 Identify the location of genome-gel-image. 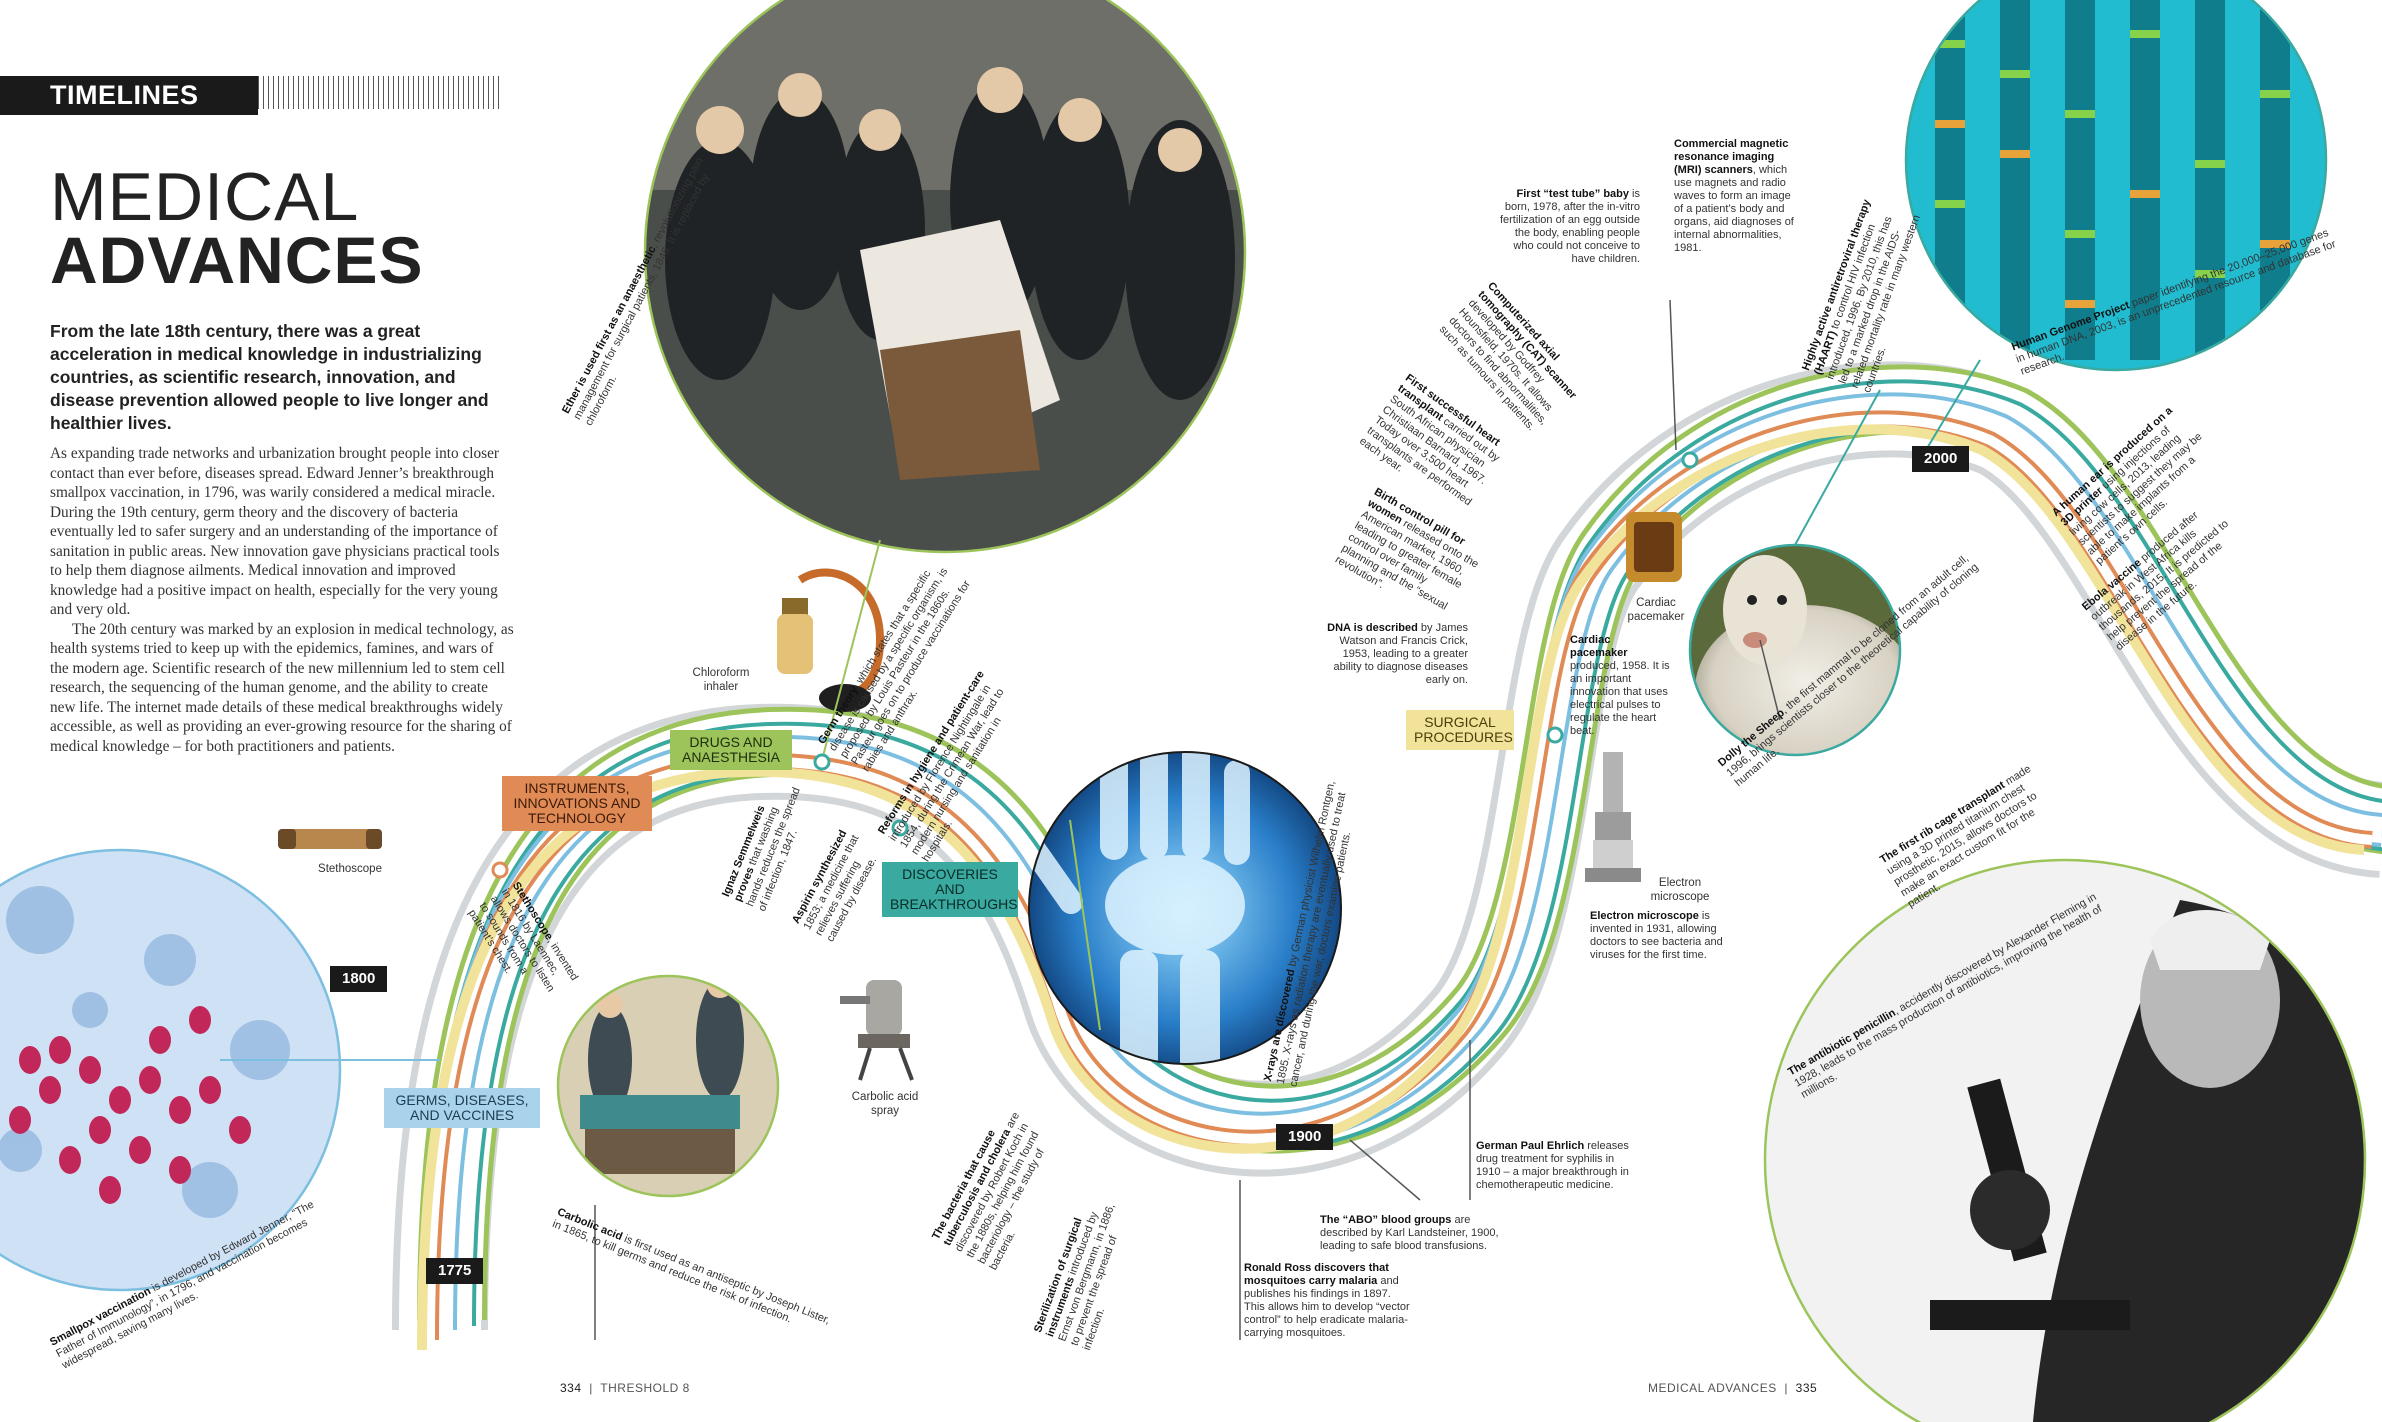
(2116, 185).